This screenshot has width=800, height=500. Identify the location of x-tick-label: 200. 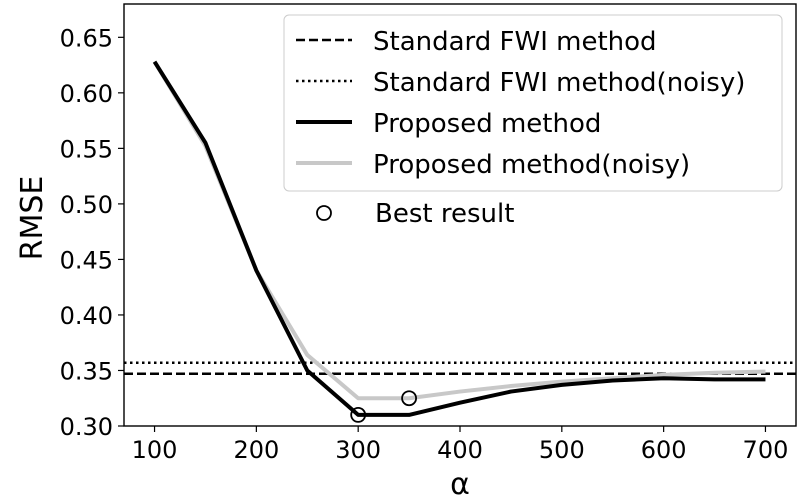
(256, 450).